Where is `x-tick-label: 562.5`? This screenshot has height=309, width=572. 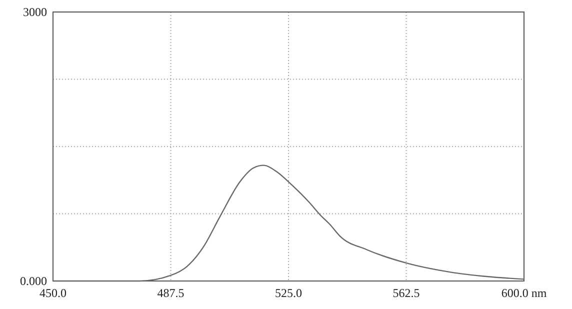
x-tick-label: 562.5 is located at coordinates (406, 293).